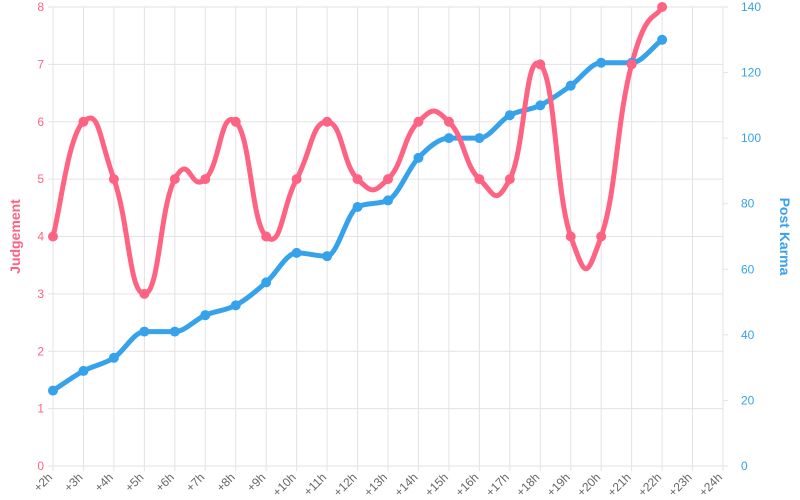  Describe the element at coordinates (345, 484) in the screenshot. I see `x-tick-label: +12h` at that location.